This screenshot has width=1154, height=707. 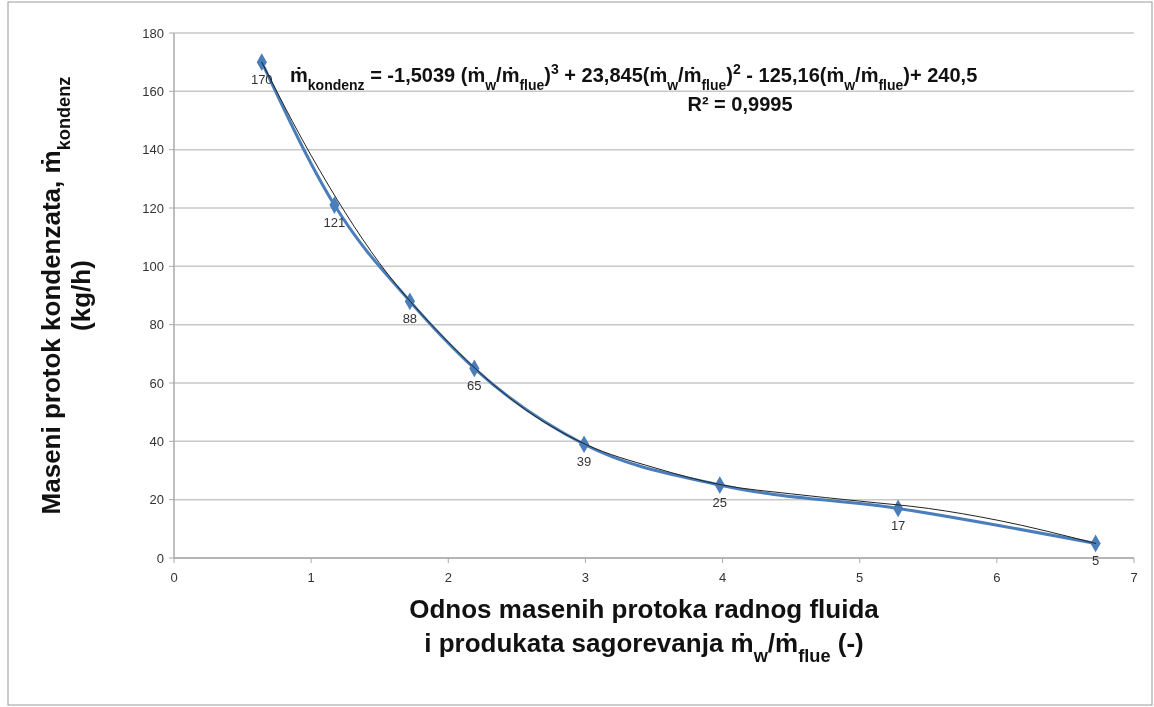 What do you see at coordinates (644, 630) in the screenshot?
I see `x-axis-title: Odnos masenih protoka radnog fluida i produkata sagorevanja ṁ$_{w}$/ṁ$_{flue}$ (-)` at bounding box center [644, 630].